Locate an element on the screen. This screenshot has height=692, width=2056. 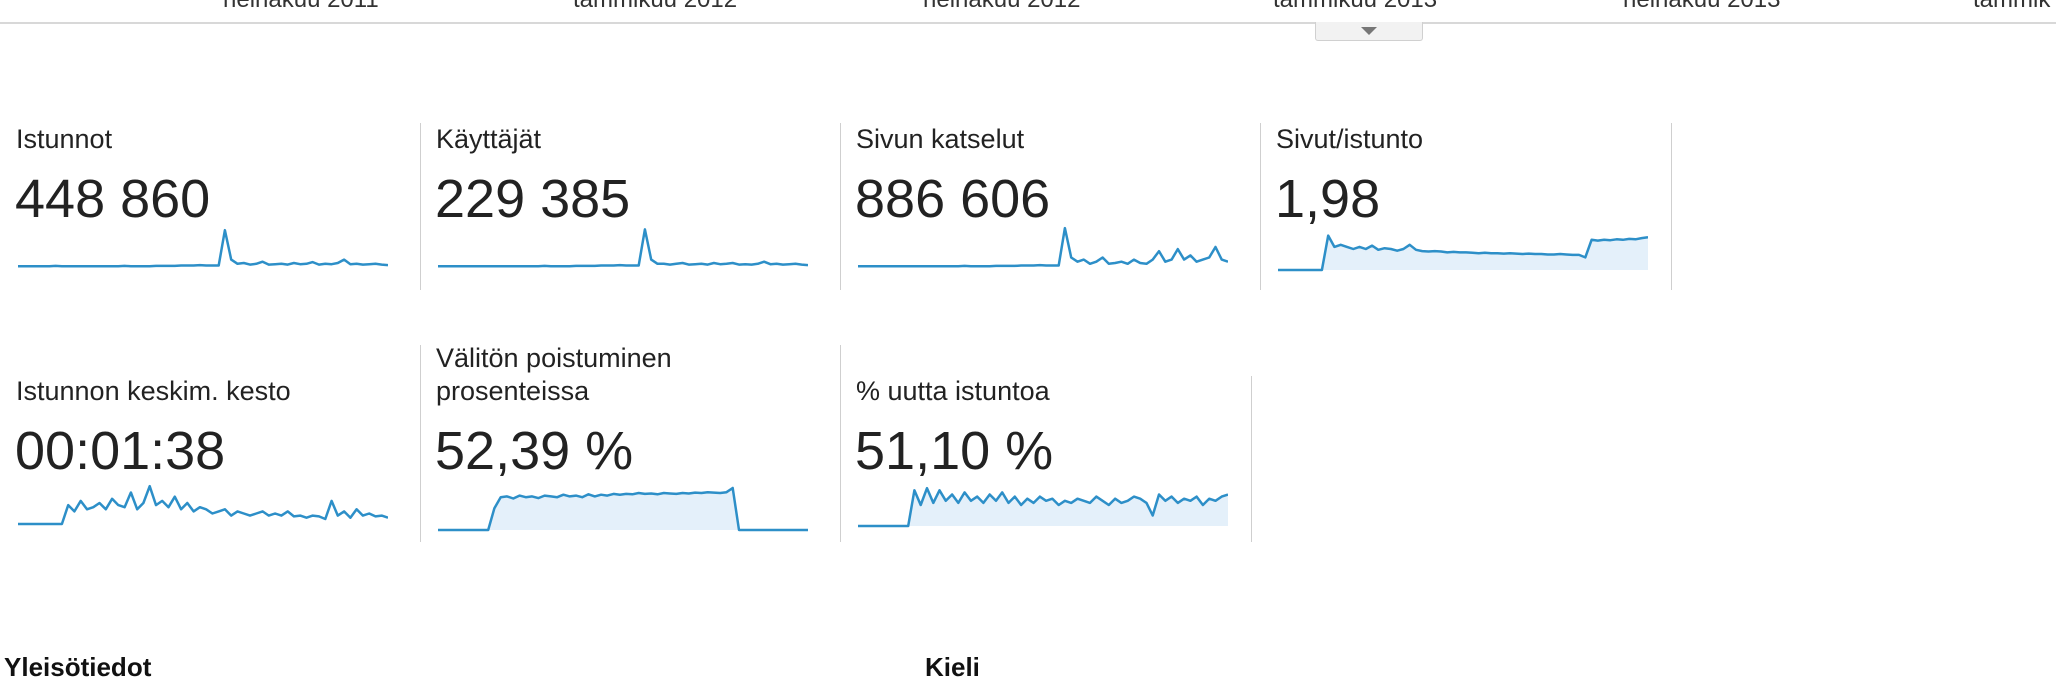
axis-label: heinäkuu 2013 is located at coordinates (1701, 7).